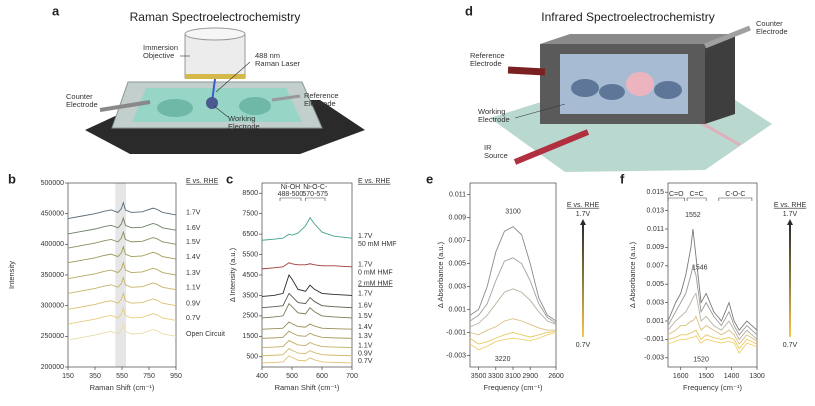  Describe the element at coordinates (215, 76) in the screenshot. I see `objective-ring` at that location.